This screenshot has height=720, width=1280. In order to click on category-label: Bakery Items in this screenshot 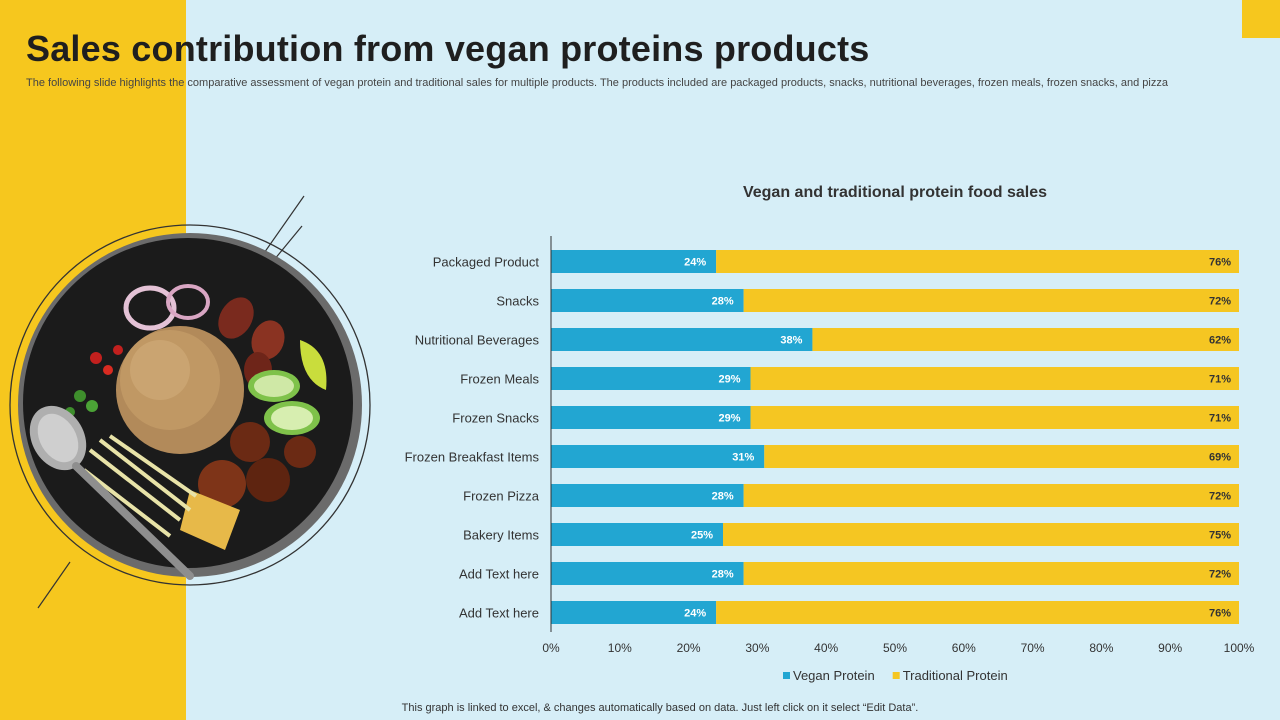, I will do `click(501, 535)`.